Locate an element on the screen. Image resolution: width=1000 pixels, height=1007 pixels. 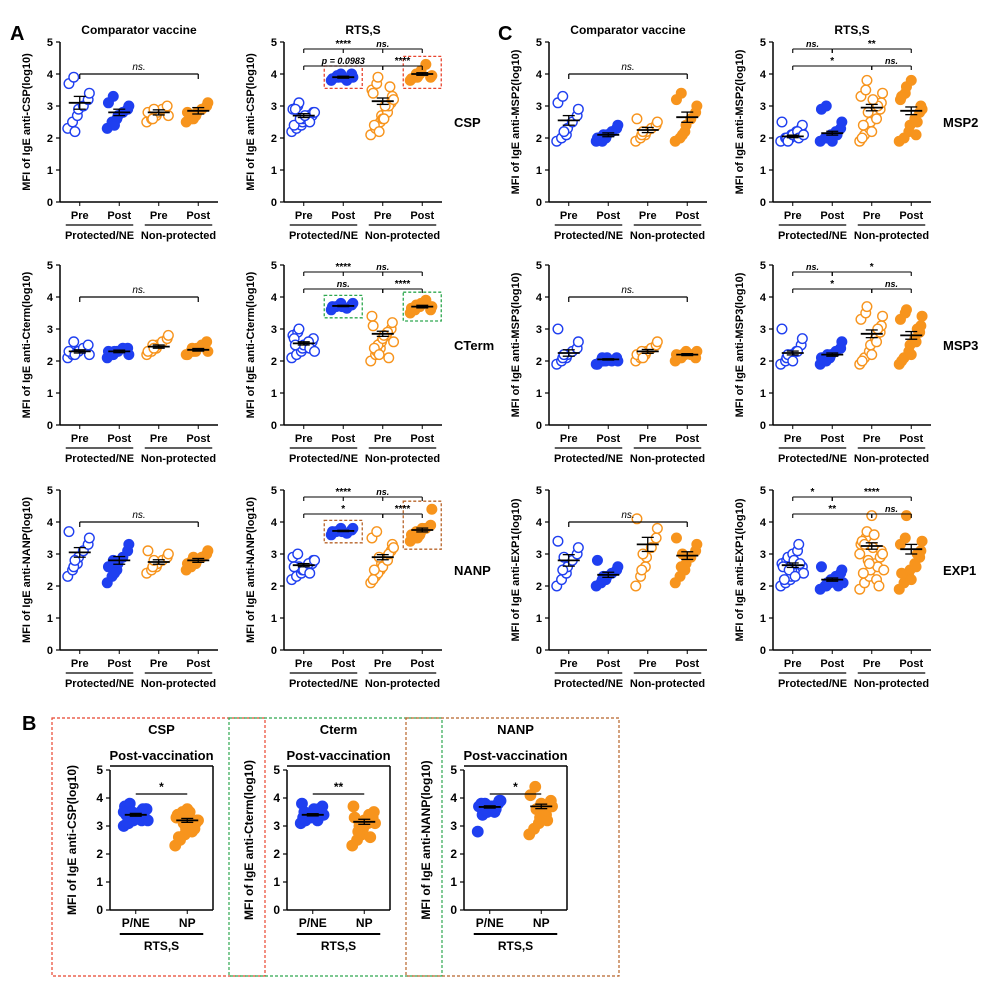
chart-B-Cterm-x-tick-label-0: P/NE is located at coordinates (313, 923).